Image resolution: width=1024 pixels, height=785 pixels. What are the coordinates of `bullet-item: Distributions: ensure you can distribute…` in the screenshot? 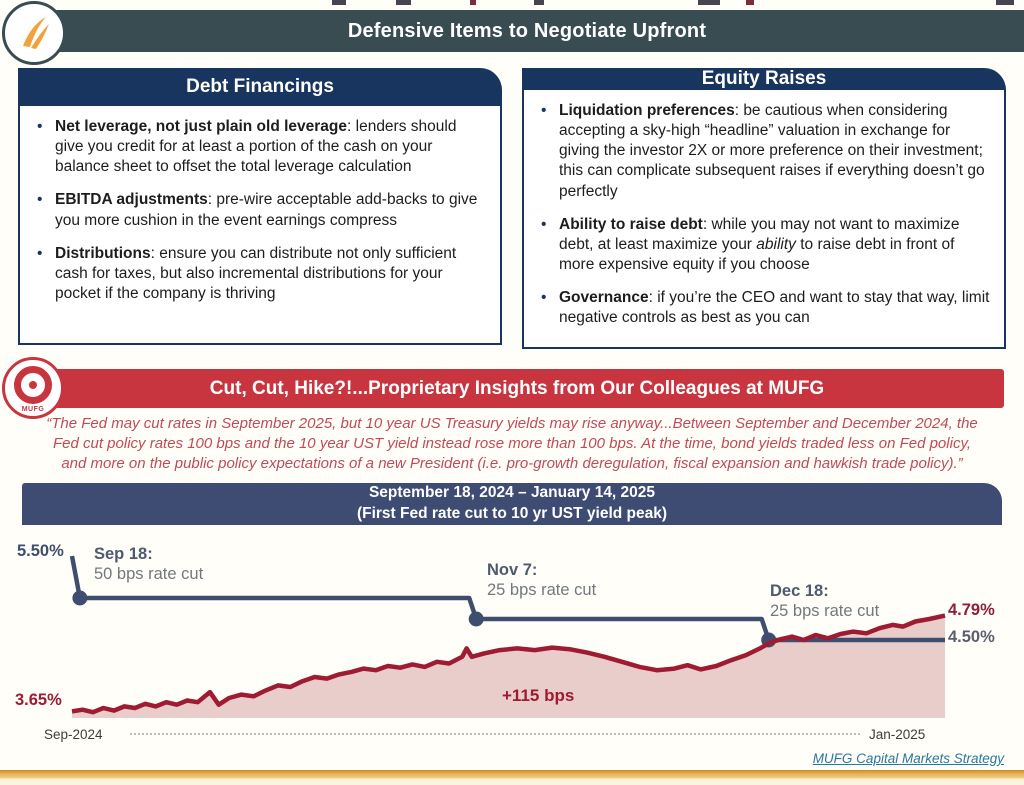 It's located at (258, 274).